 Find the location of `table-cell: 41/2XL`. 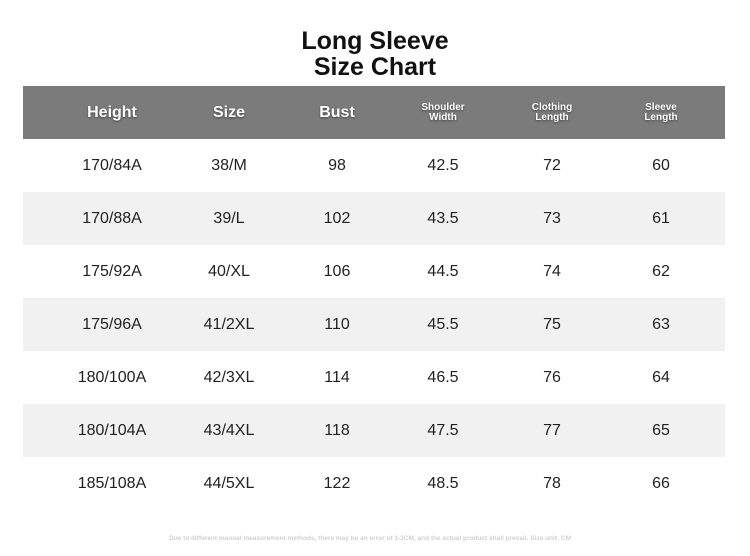

table-cell: 41/2XL is located at coordinates (229, 324).